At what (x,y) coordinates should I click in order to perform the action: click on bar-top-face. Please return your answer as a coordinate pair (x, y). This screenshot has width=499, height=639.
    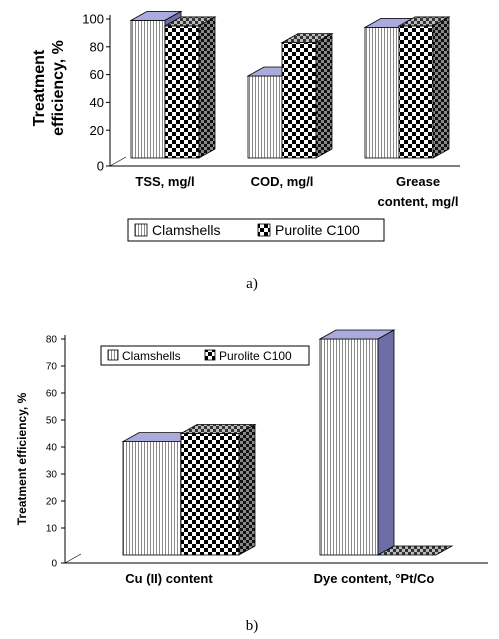
    Looking at the image, I should click on (415, 550).